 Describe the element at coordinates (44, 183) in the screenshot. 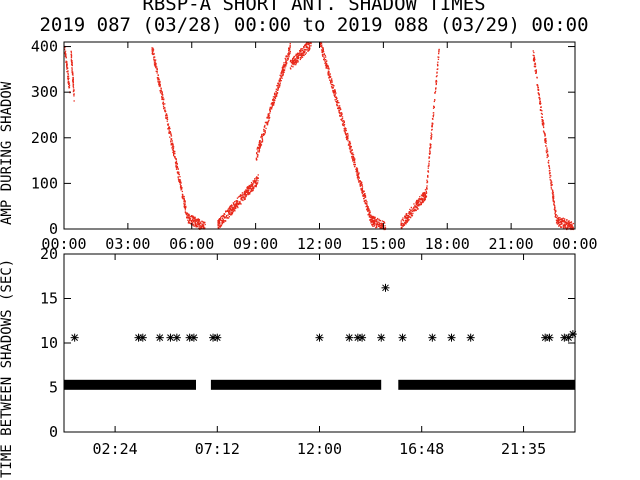

I see `y-tick-label: 100` at that location.